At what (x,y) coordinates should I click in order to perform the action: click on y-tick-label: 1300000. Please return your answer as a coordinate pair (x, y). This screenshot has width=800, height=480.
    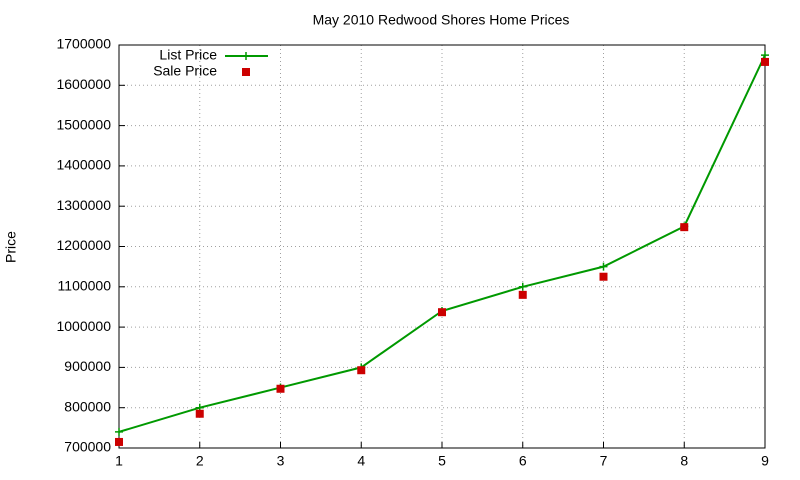
    Looking at the image, I should click on (83, 205).